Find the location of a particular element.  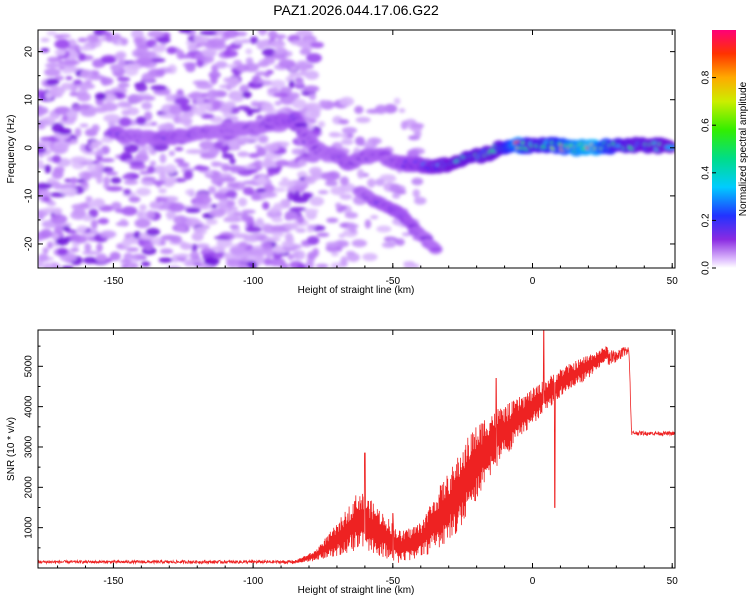

colorbar-tick-label: 0.8 is located at coordinates (706, 77).